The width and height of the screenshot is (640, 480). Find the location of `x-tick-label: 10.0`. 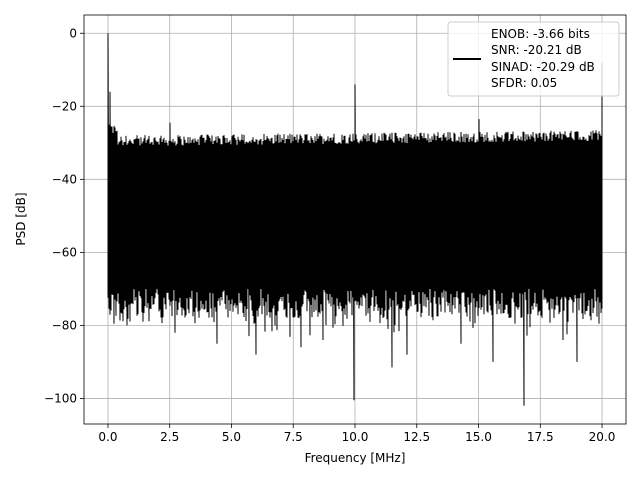

x-tick-label: 10.0 is located at coordinates (355, 437).